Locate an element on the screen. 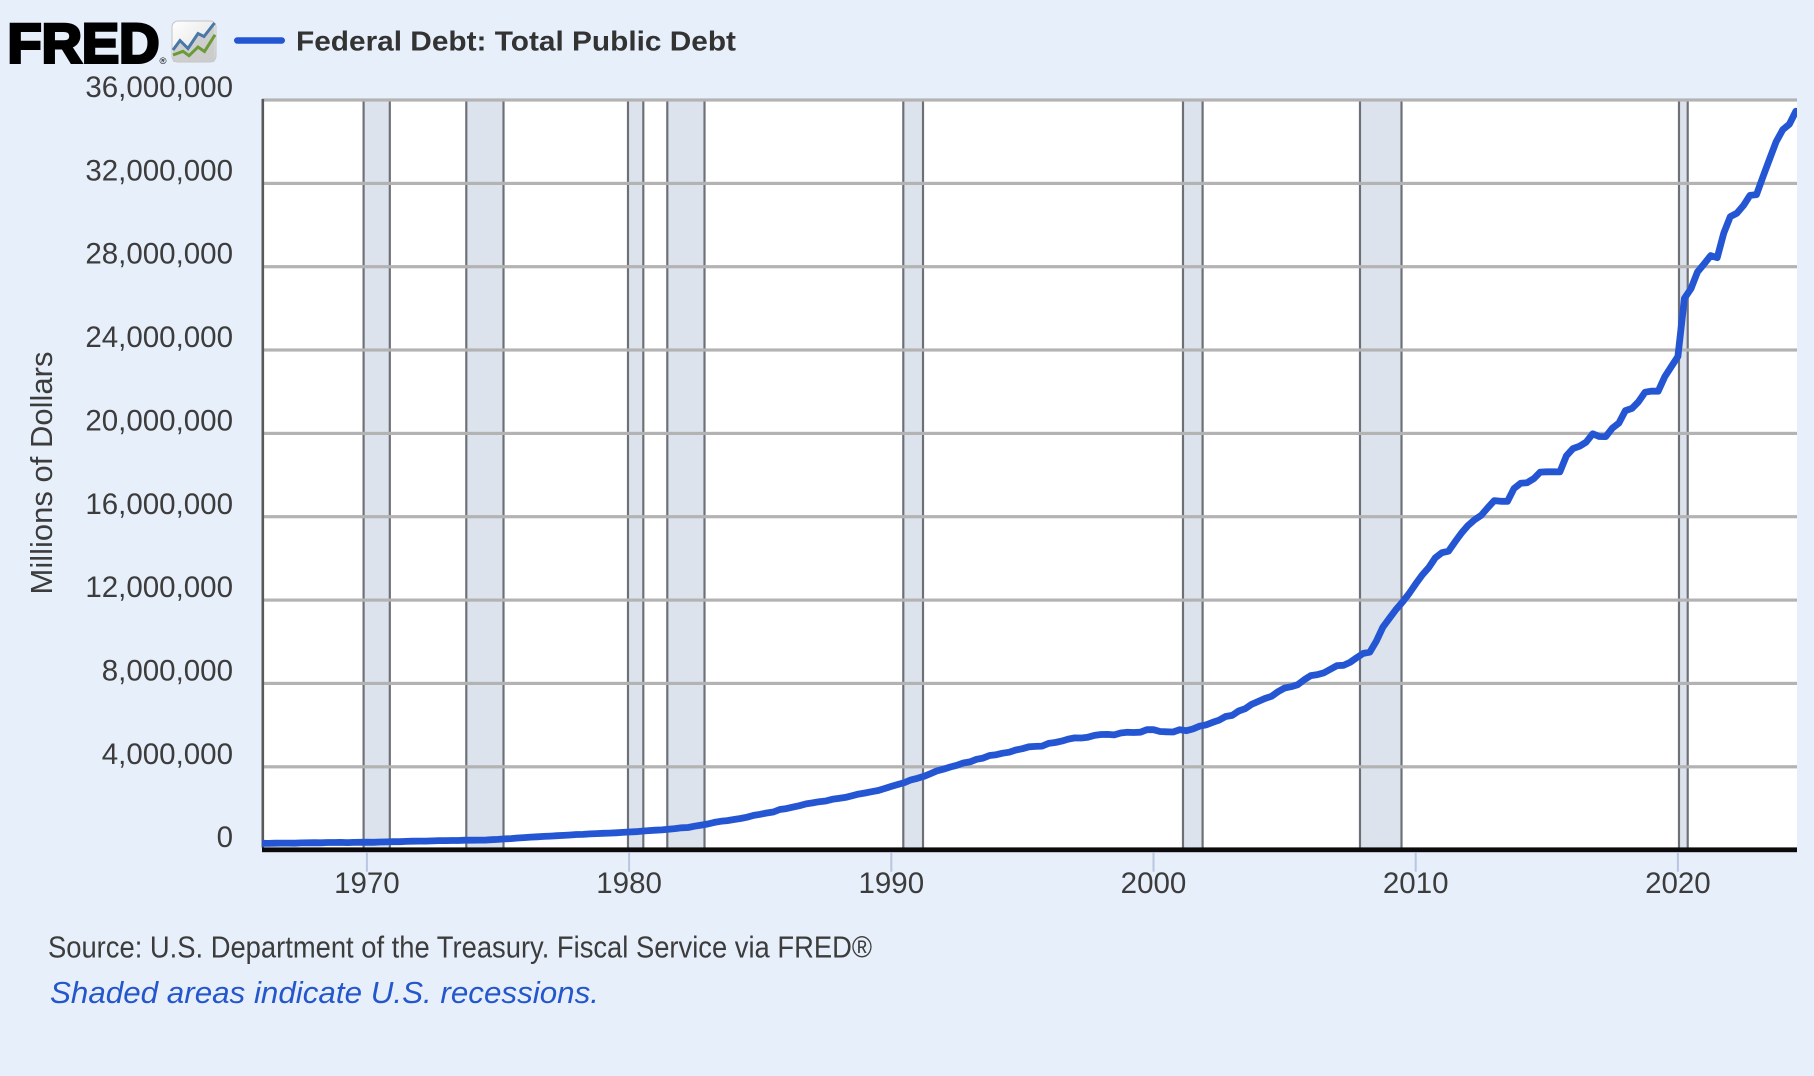 The image size is (1814, 1076). svg-text: 2000 is located at coordinates (1154, 883).